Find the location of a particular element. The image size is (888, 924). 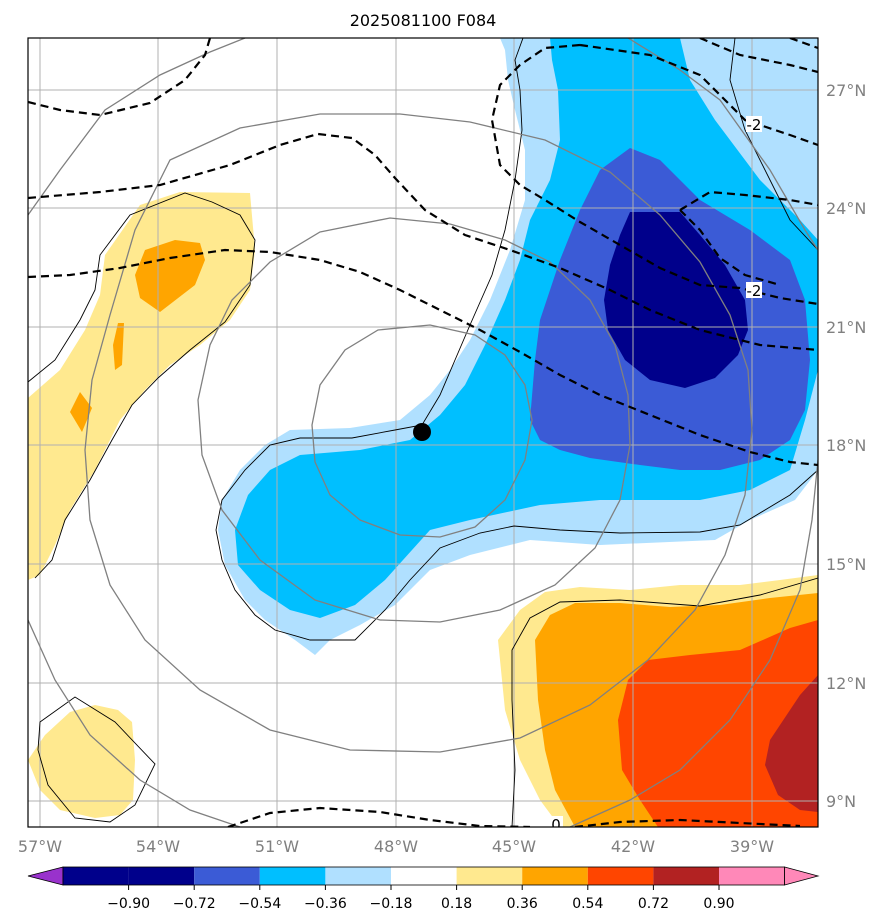

colorbar-ticks is located at coordinates (424, 887).